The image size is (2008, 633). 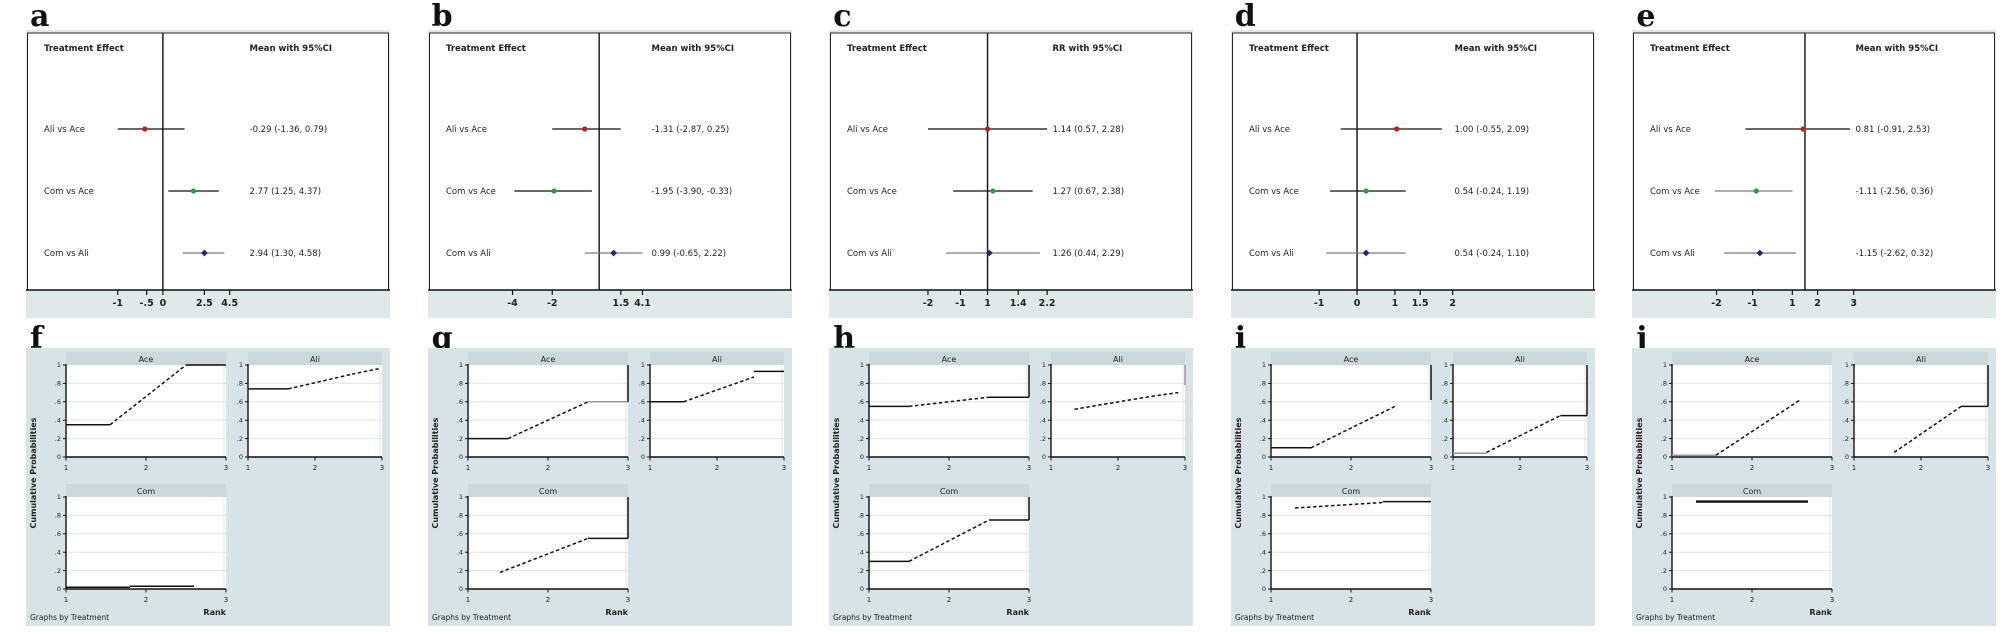 What do you see at coordinates (1018, 303) in the screenshot?
I see `x-axis-tick-label: 1.4` at bounding box center [1018, 303].